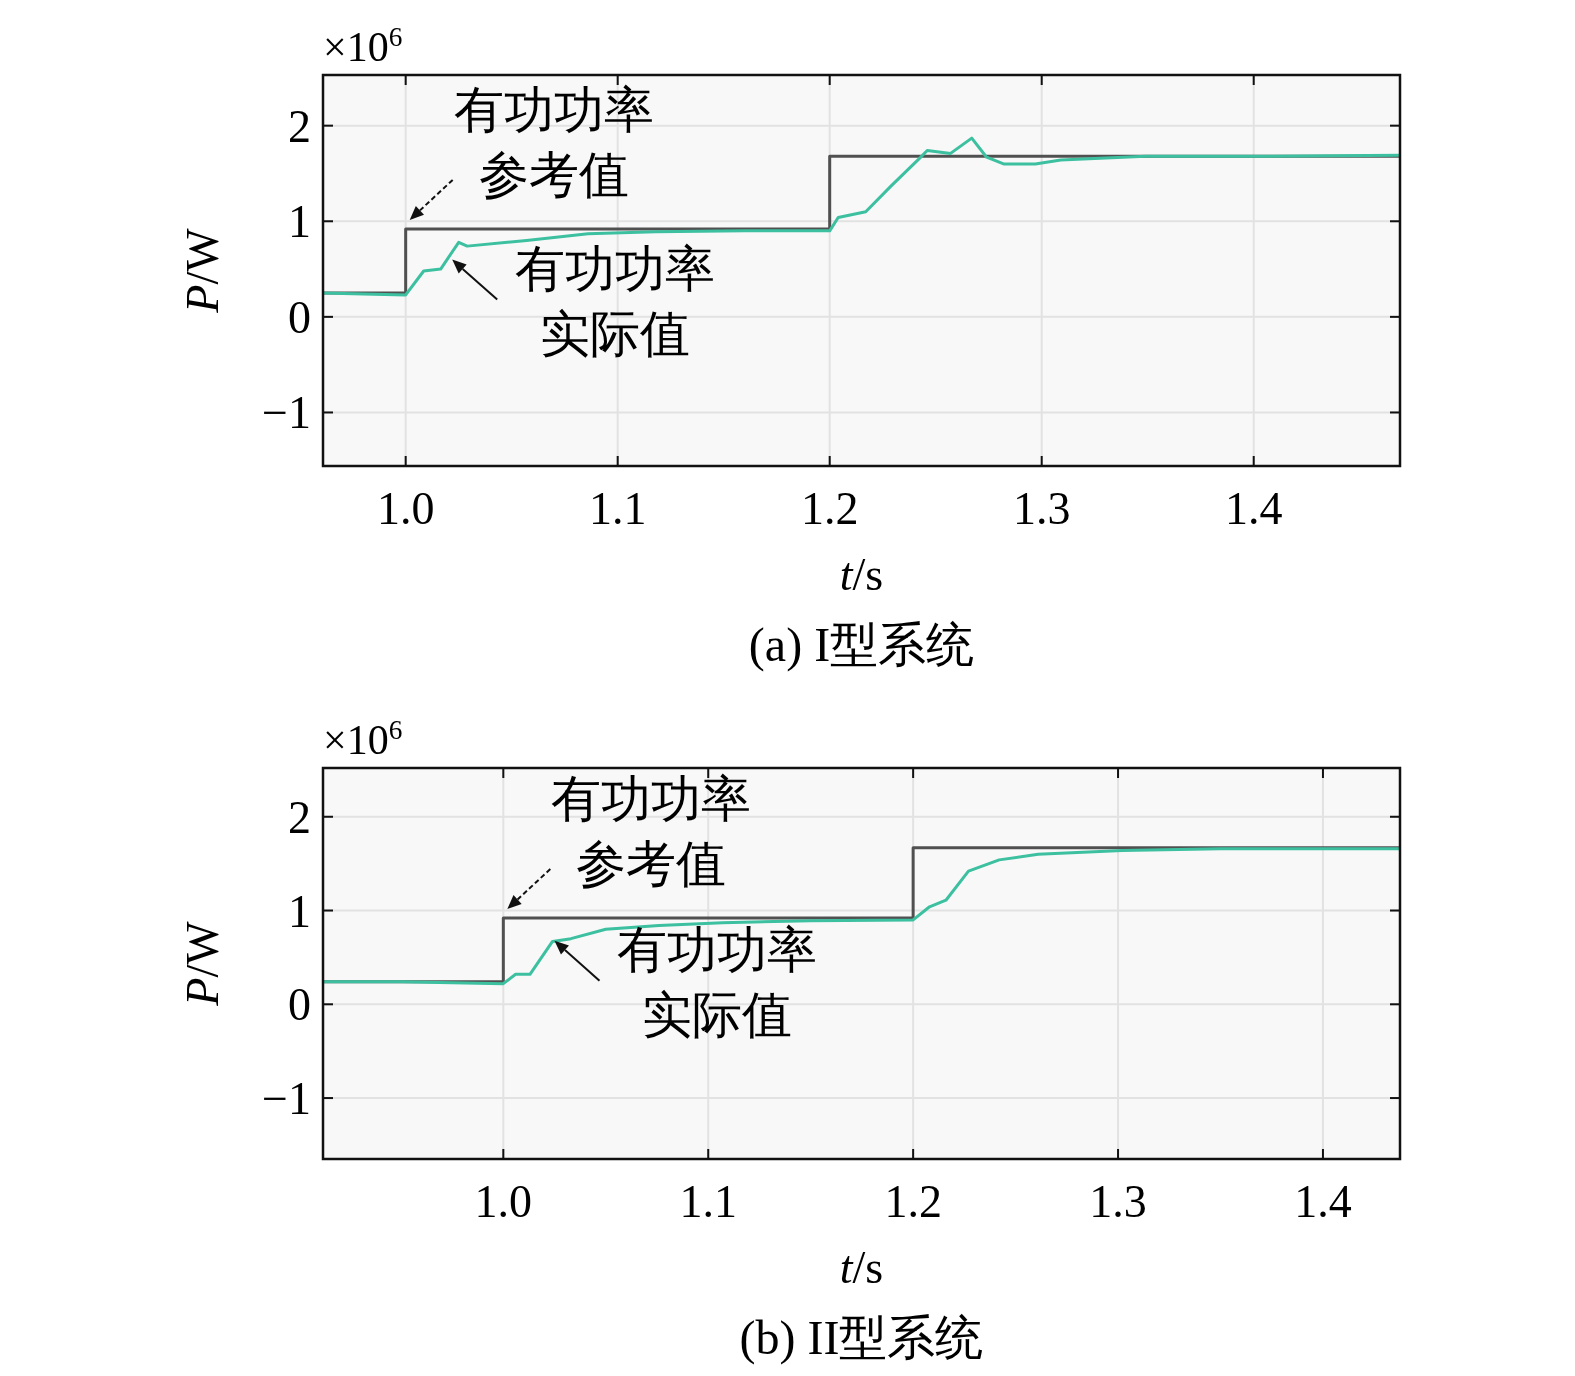 The width and height of the screenshot is (1575, 1376). Describe the element at coordinates (861, 645) in the screenshot. I see `text: (a) I型系统` at that location.